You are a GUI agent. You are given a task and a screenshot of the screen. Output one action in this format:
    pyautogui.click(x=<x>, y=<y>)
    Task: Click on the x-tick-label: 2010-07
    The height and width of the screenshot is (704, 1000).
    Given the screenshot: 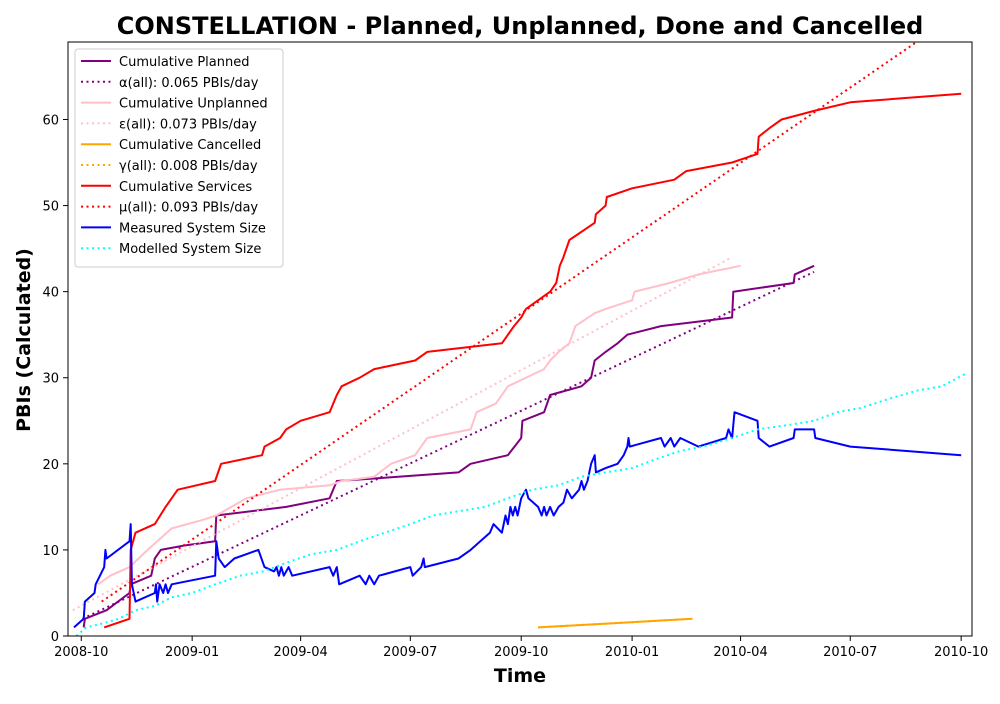 What is the action you would take?
    pyautogui.click(x=850, y=652)
    